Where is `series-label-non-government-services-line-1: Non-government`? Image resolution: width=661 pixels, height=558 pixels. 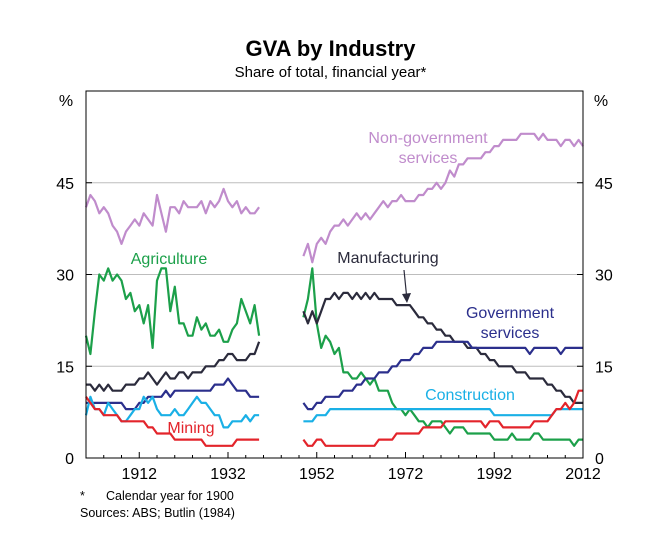 series-label-non-government-services-line-1: Non-government is located at coordinates (428, 138).